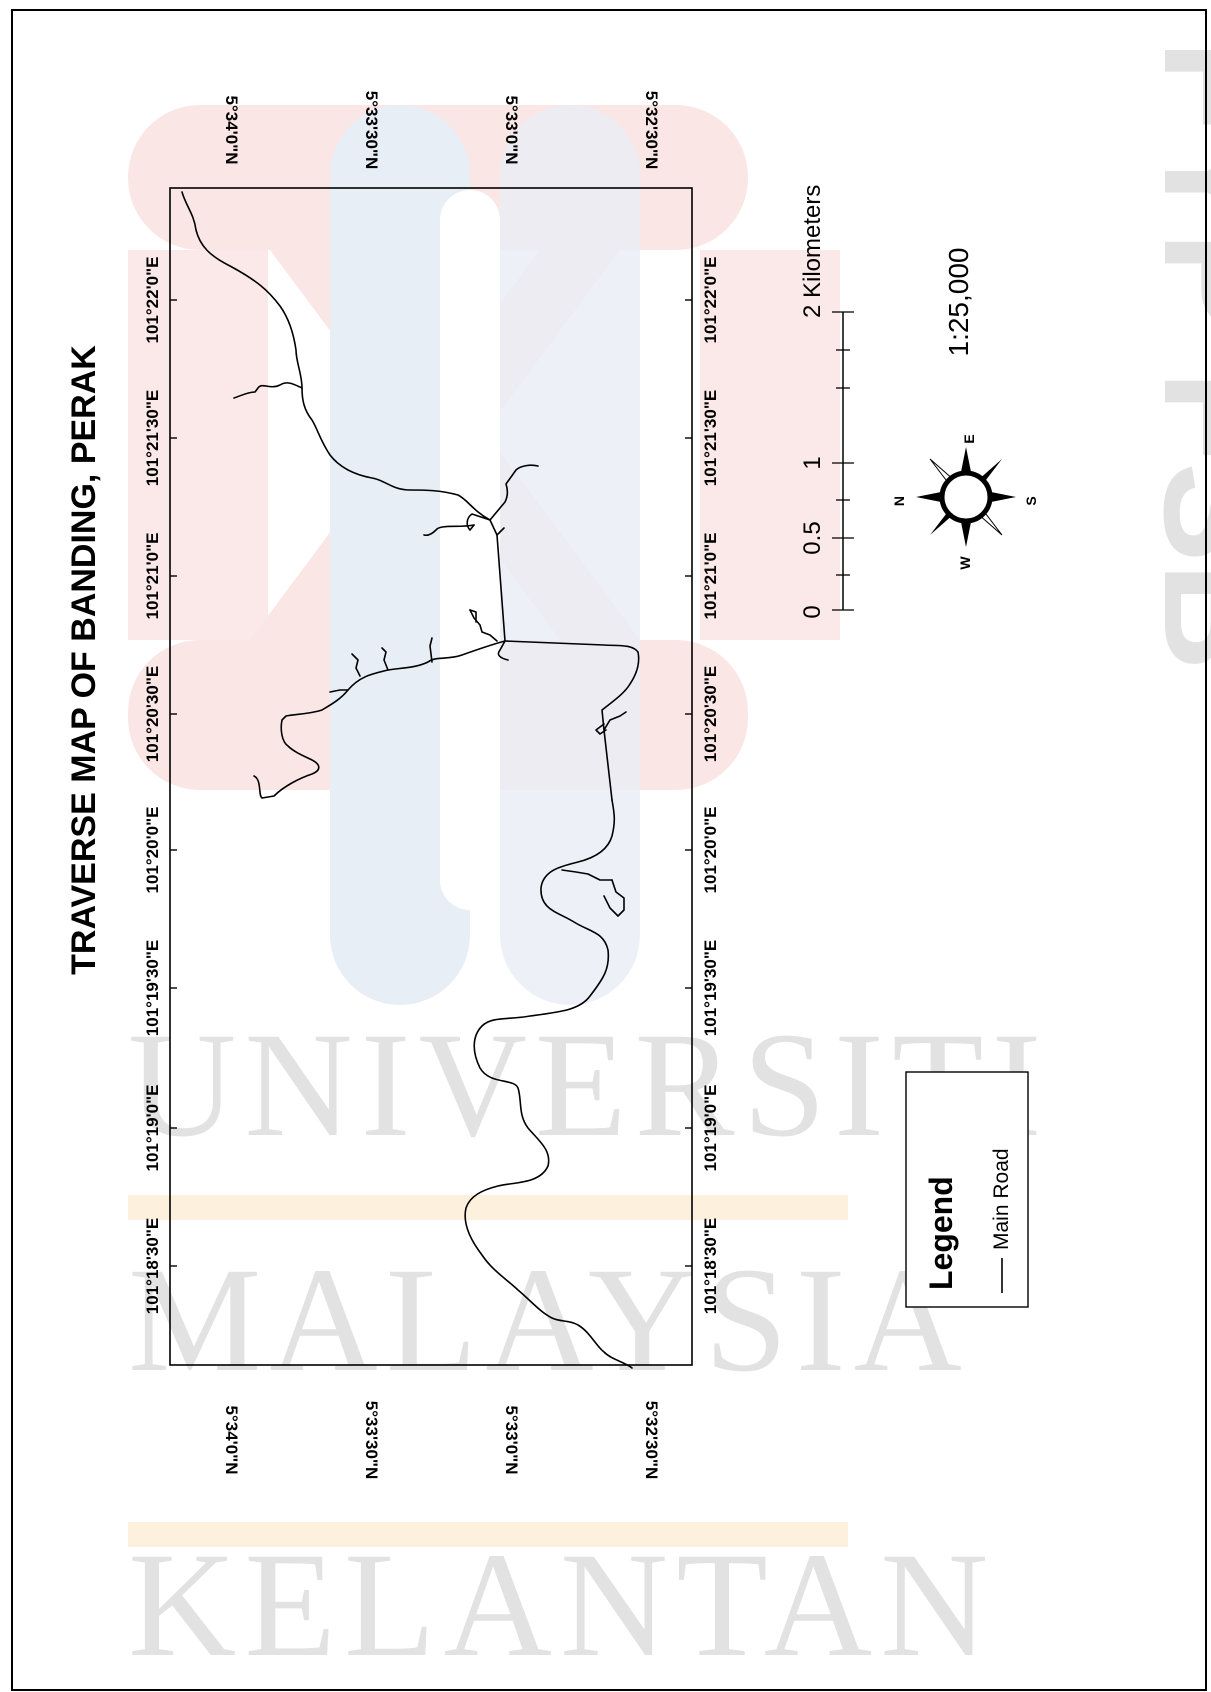  Describe the element at coordinates (710, 438) in the screenshot. I see `longitude-label-right: 101°21'30"E` at that location.